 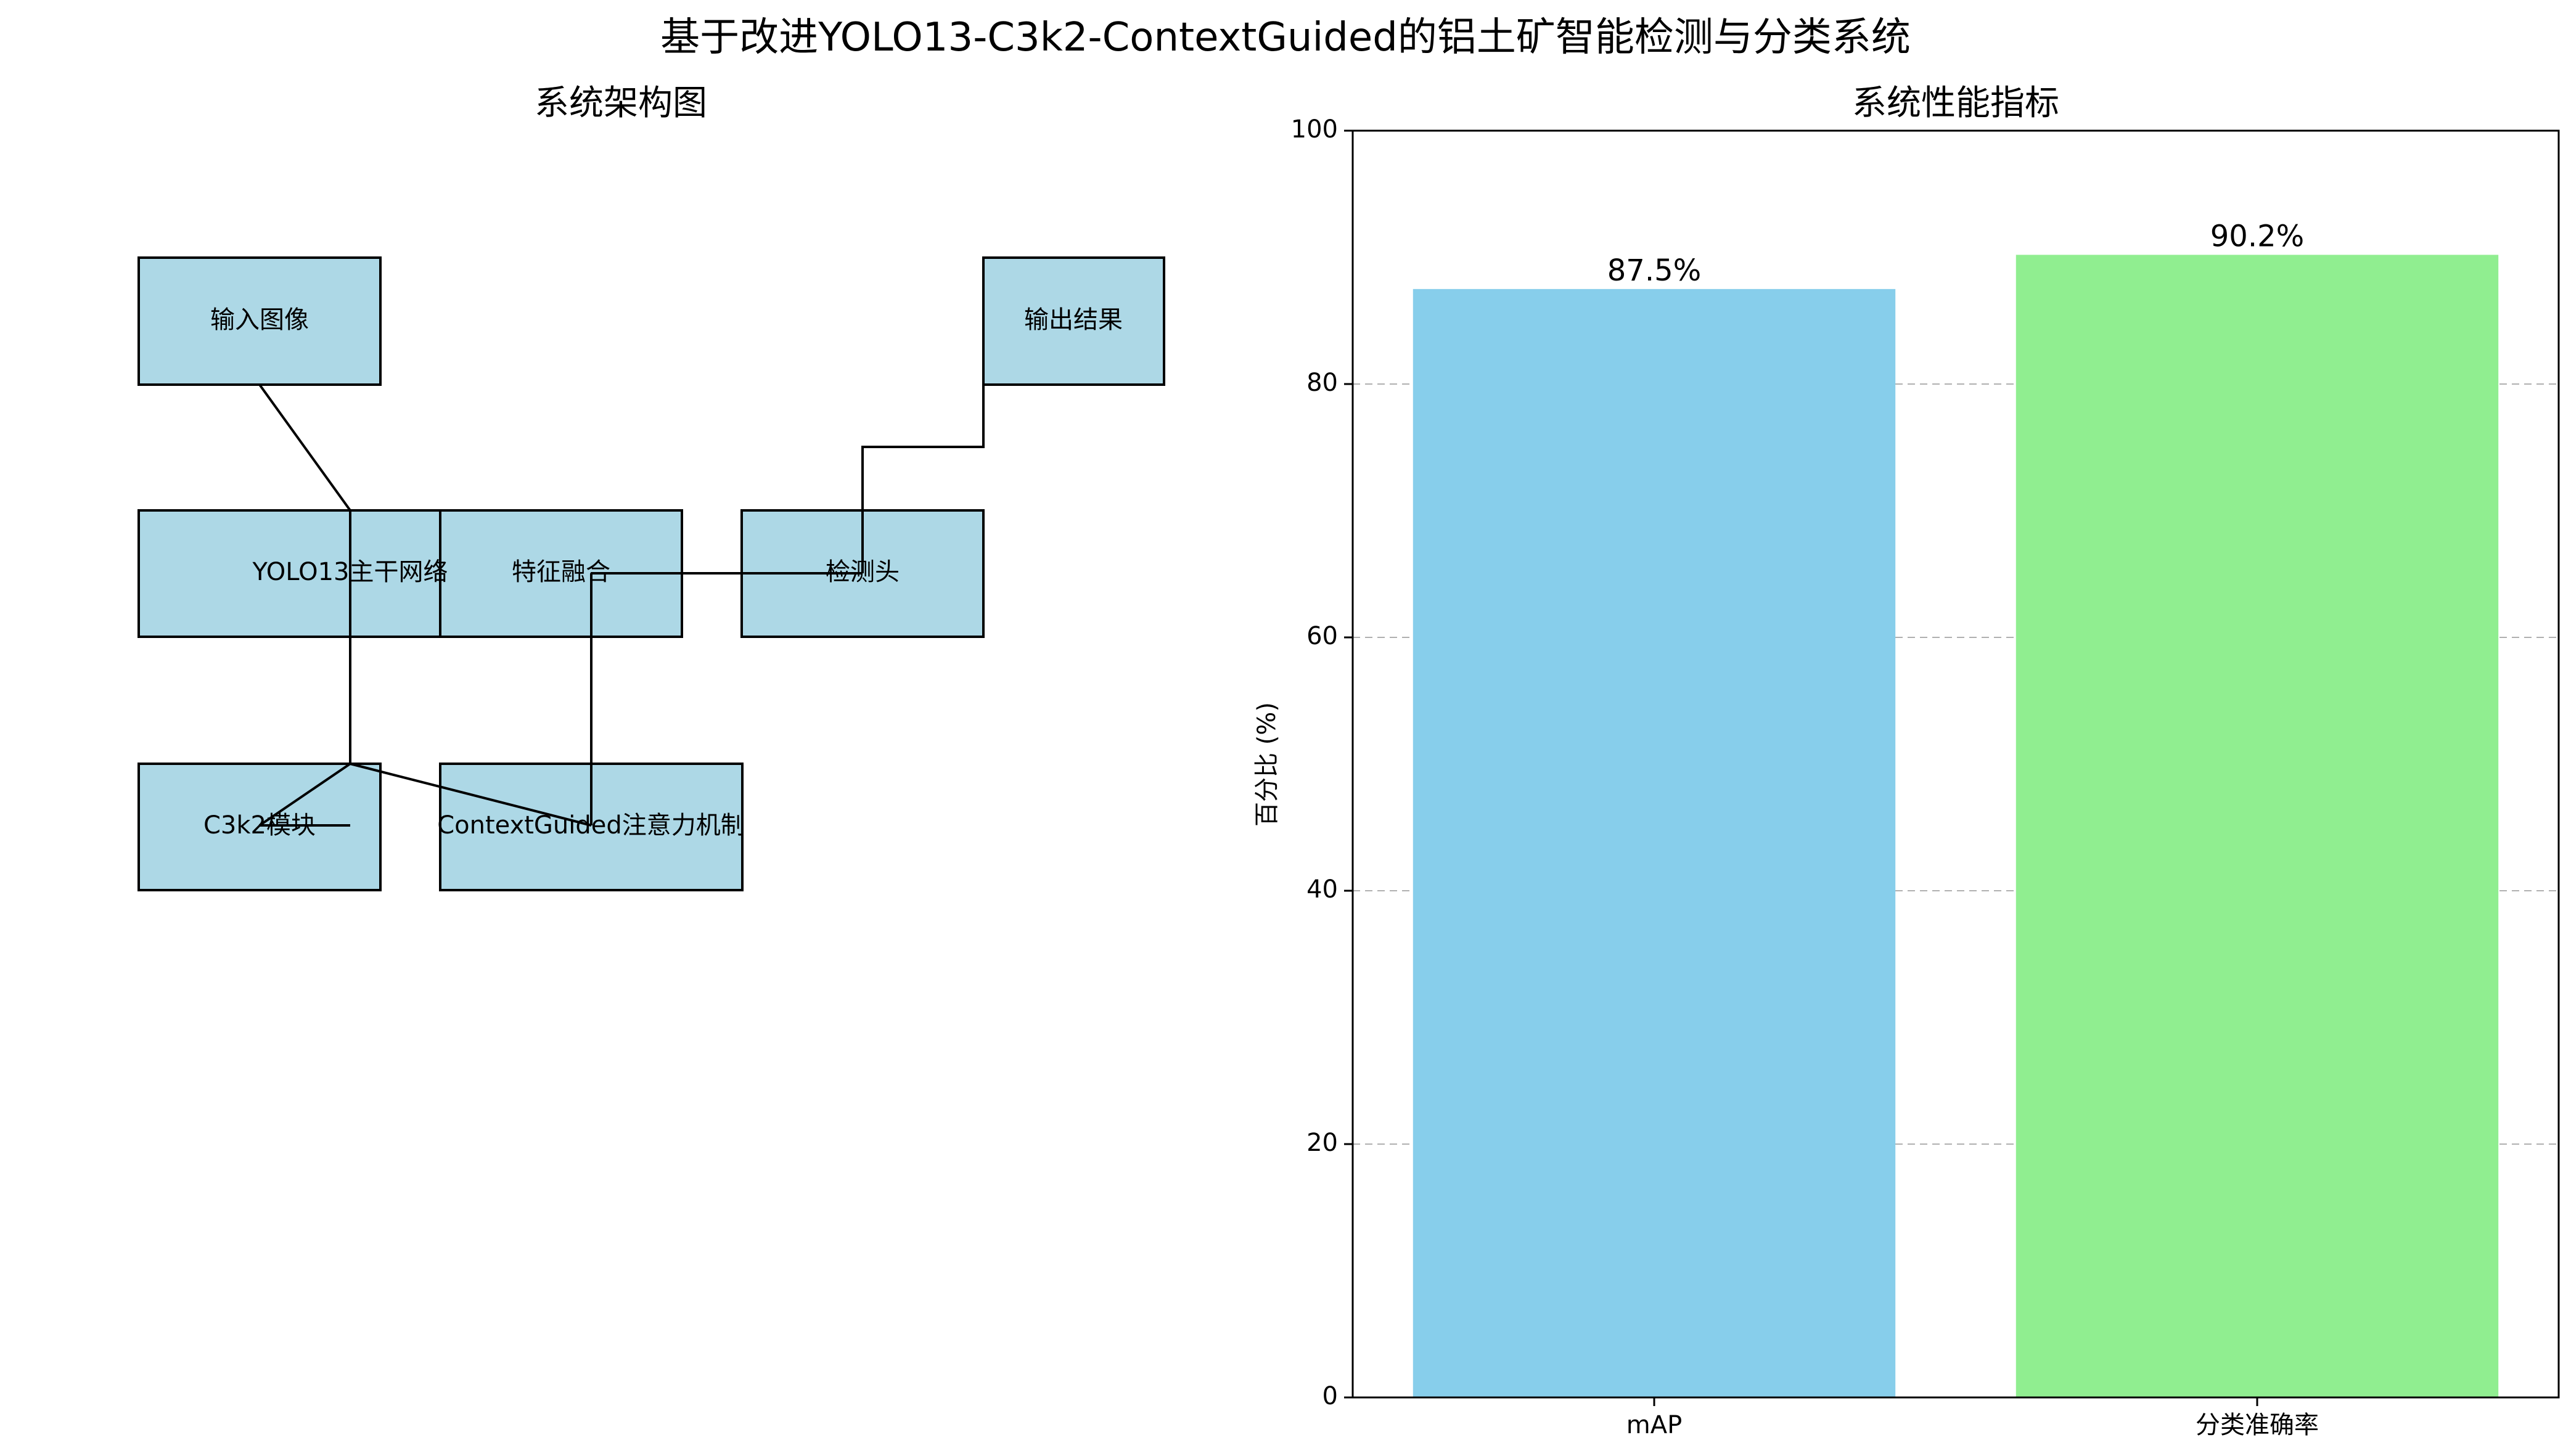 I want to click on chart-y-tick-label: 0, so click(x=1330, y=1396).